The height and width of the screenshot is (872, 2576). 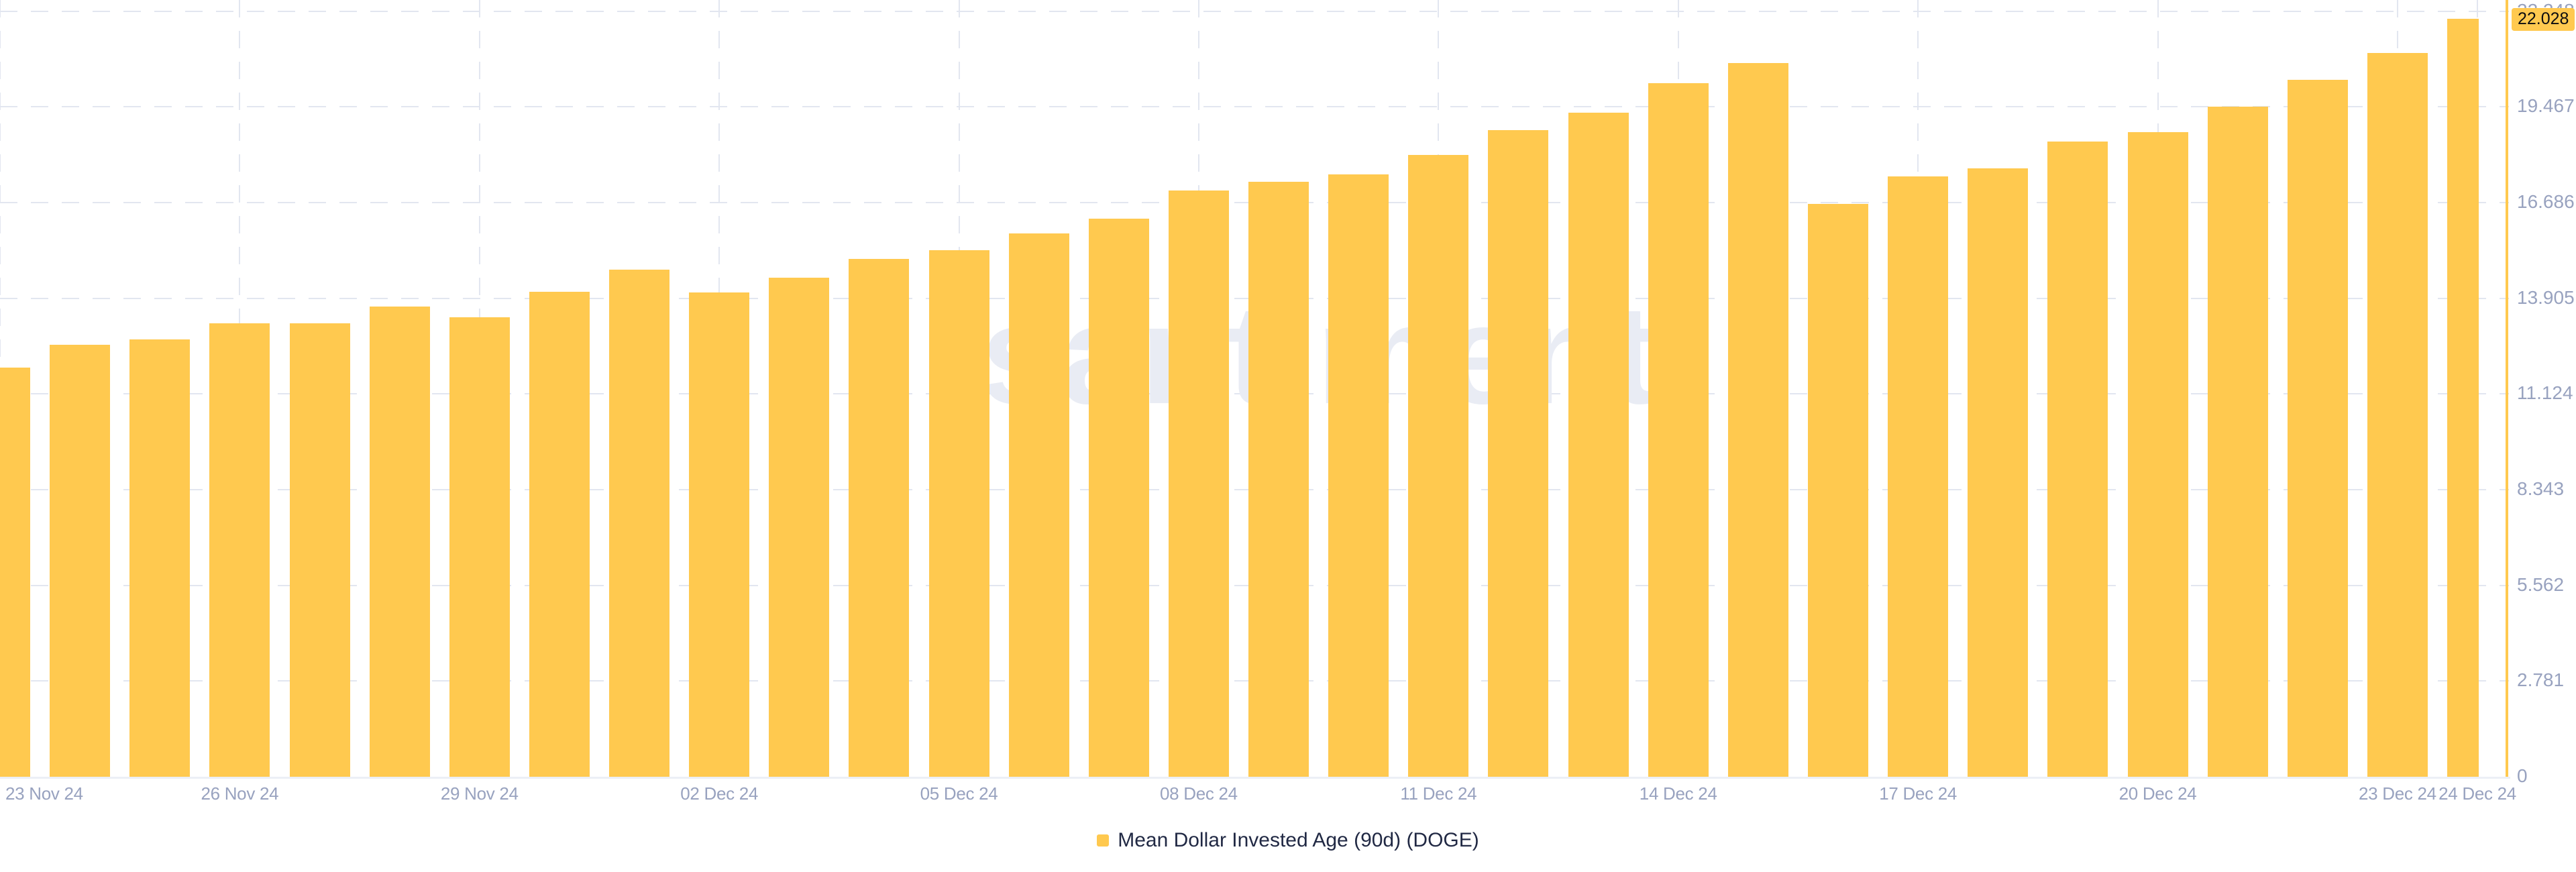 I want to click on x-axis-line, so click(x=1255, y=778).